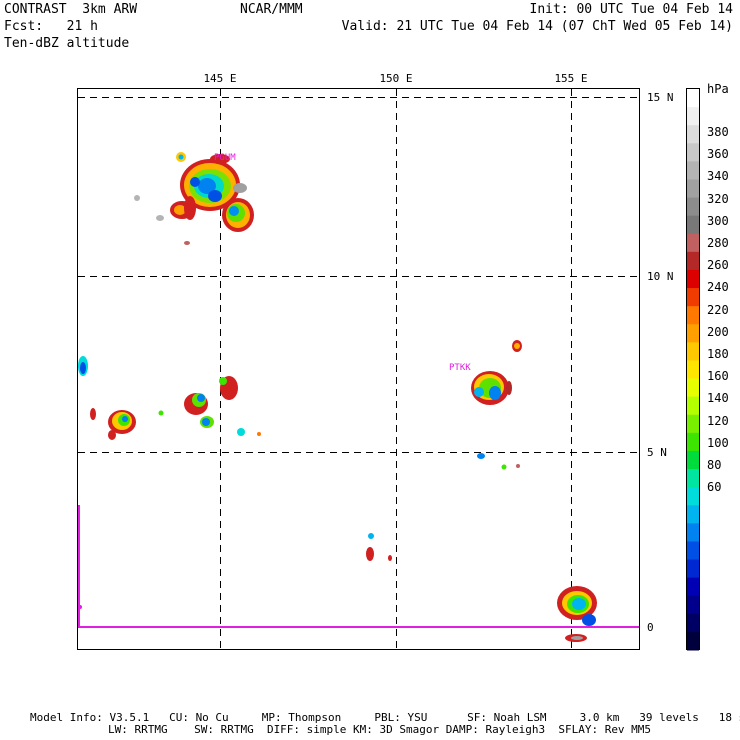 The width and height of the screenshot is (740, 740). What do you see at coordinates (225, 158) in the screenshot?
I see `station-label-pgum: PGUM` at bounding box center [225, 158].